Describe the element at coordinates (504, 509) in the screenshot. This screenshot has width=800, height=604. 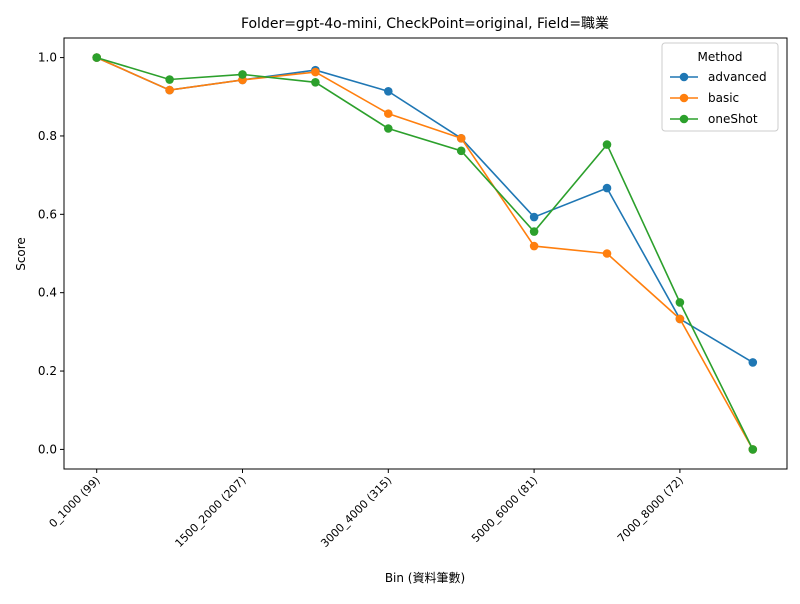
I see `x-tick-label: 5000_6000 (81)` at that location.